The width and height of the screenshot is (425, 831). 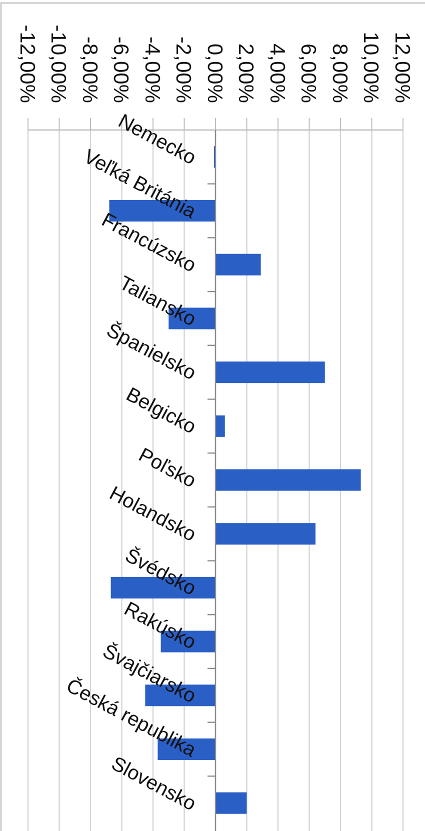 What do you see at coordinates (370, 67) in the screenshot?
I see `x-tick-label: 10,00%` at bounding box center [370, 67].